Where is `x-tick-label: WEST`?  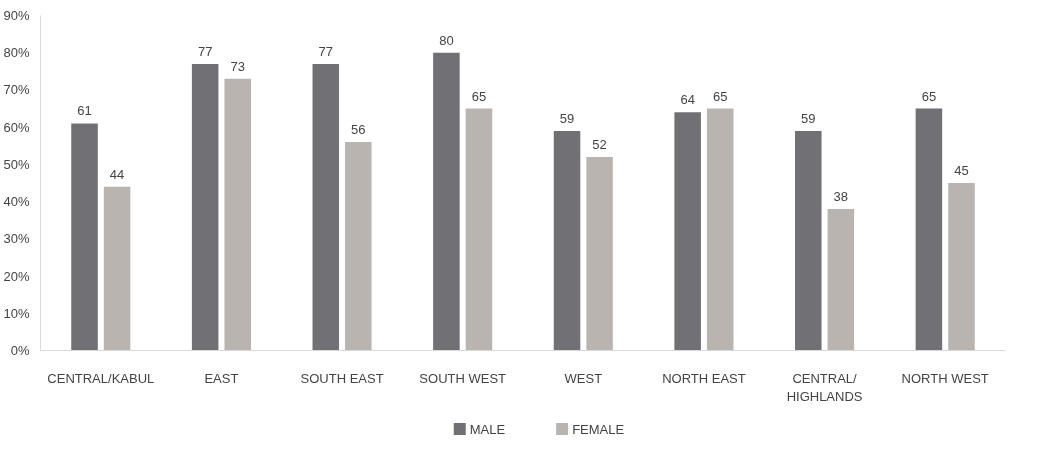
x-tick-label: WEST is located at coordinates (583, 378).